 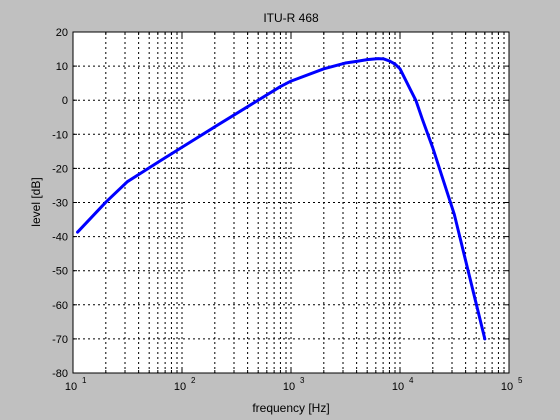 What do you see at coordinates (411, 380) in the screenshot?
I see `x-tick-label-exponent: 4` at bounding box center [411, 380].